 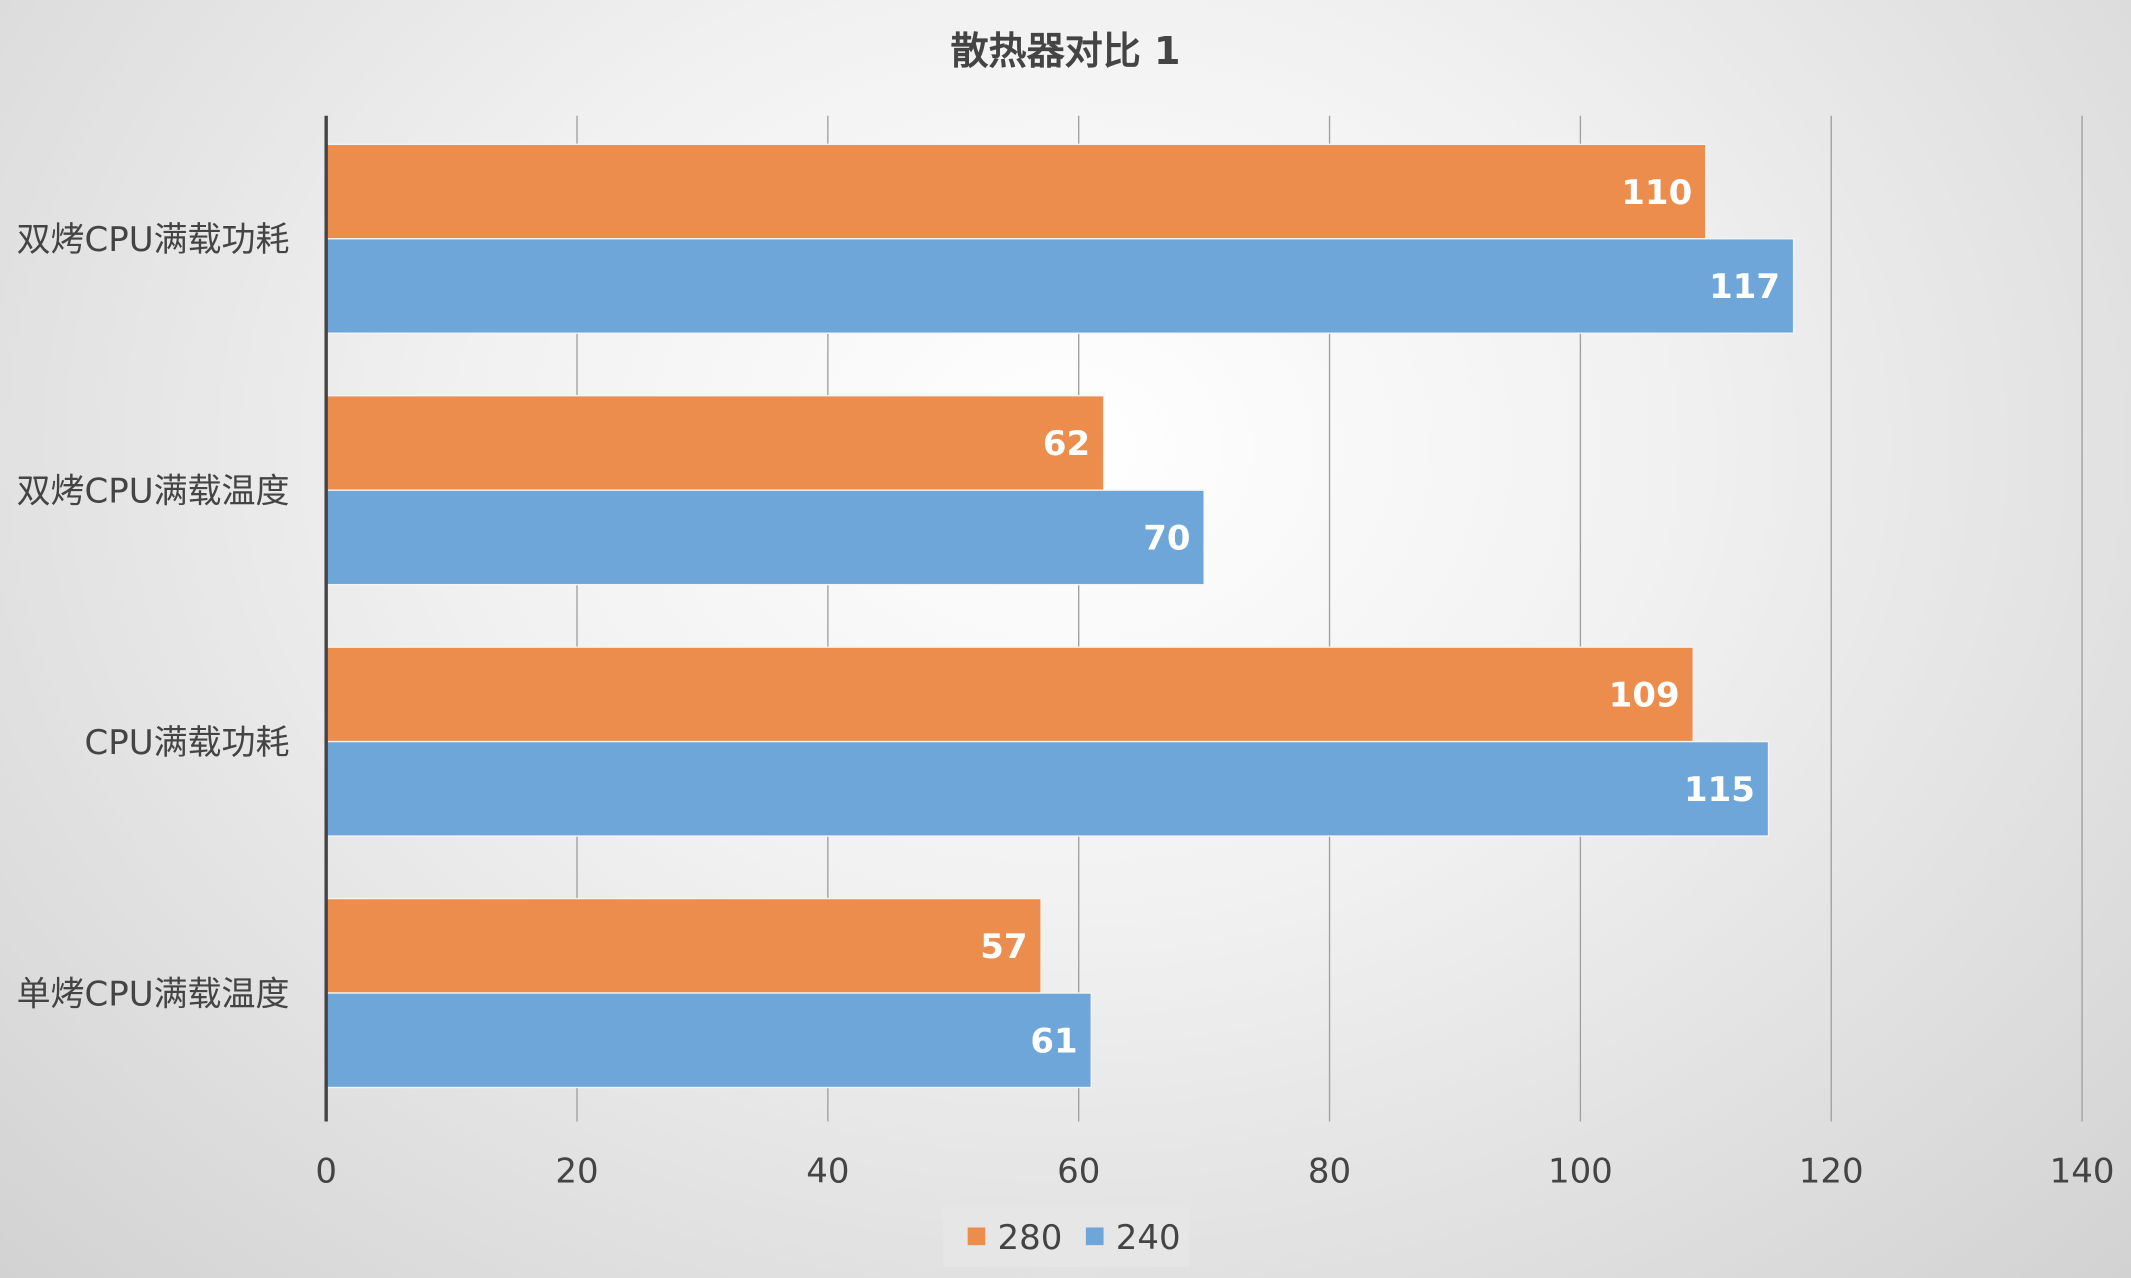 I want to click on x-tick-label: 0, so click(x=326, y=1172).